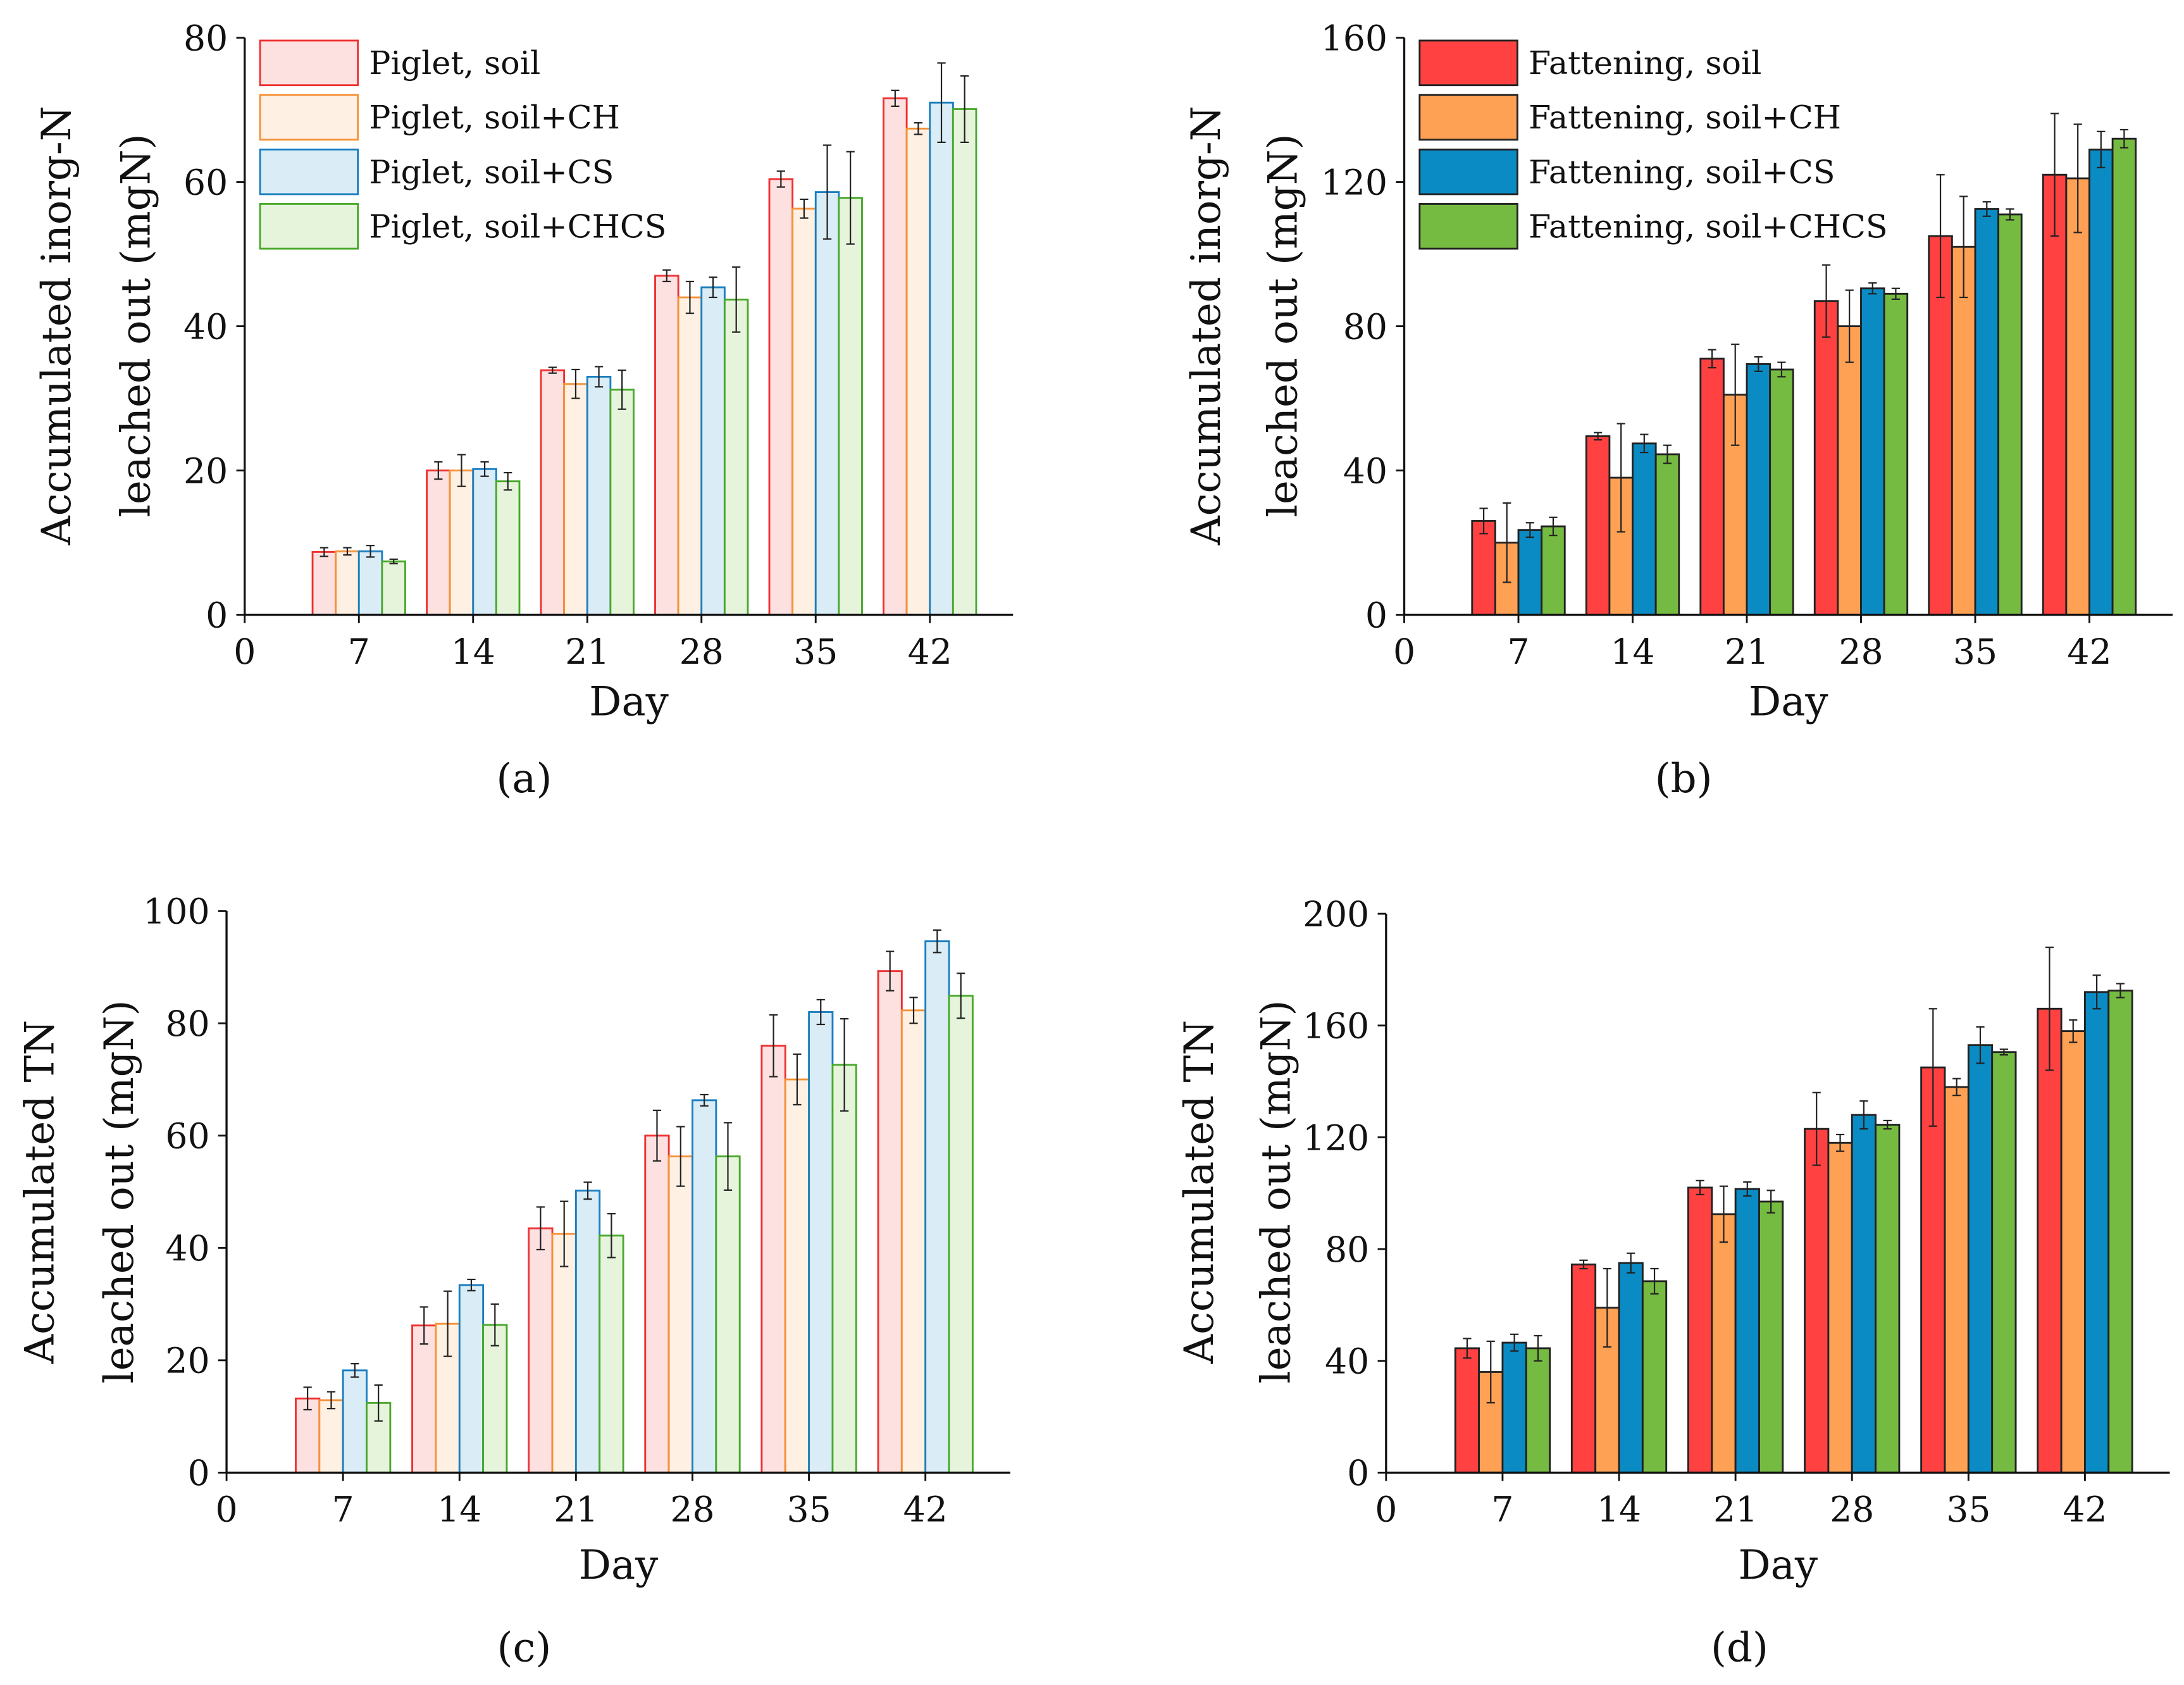 The width and height of the screenshot is (2184, 1685). What do you see at coordinates (491, 171) in the screenshot?
I see `legend-label: Piglet, soil+CS` at bounding box center [491, 171].